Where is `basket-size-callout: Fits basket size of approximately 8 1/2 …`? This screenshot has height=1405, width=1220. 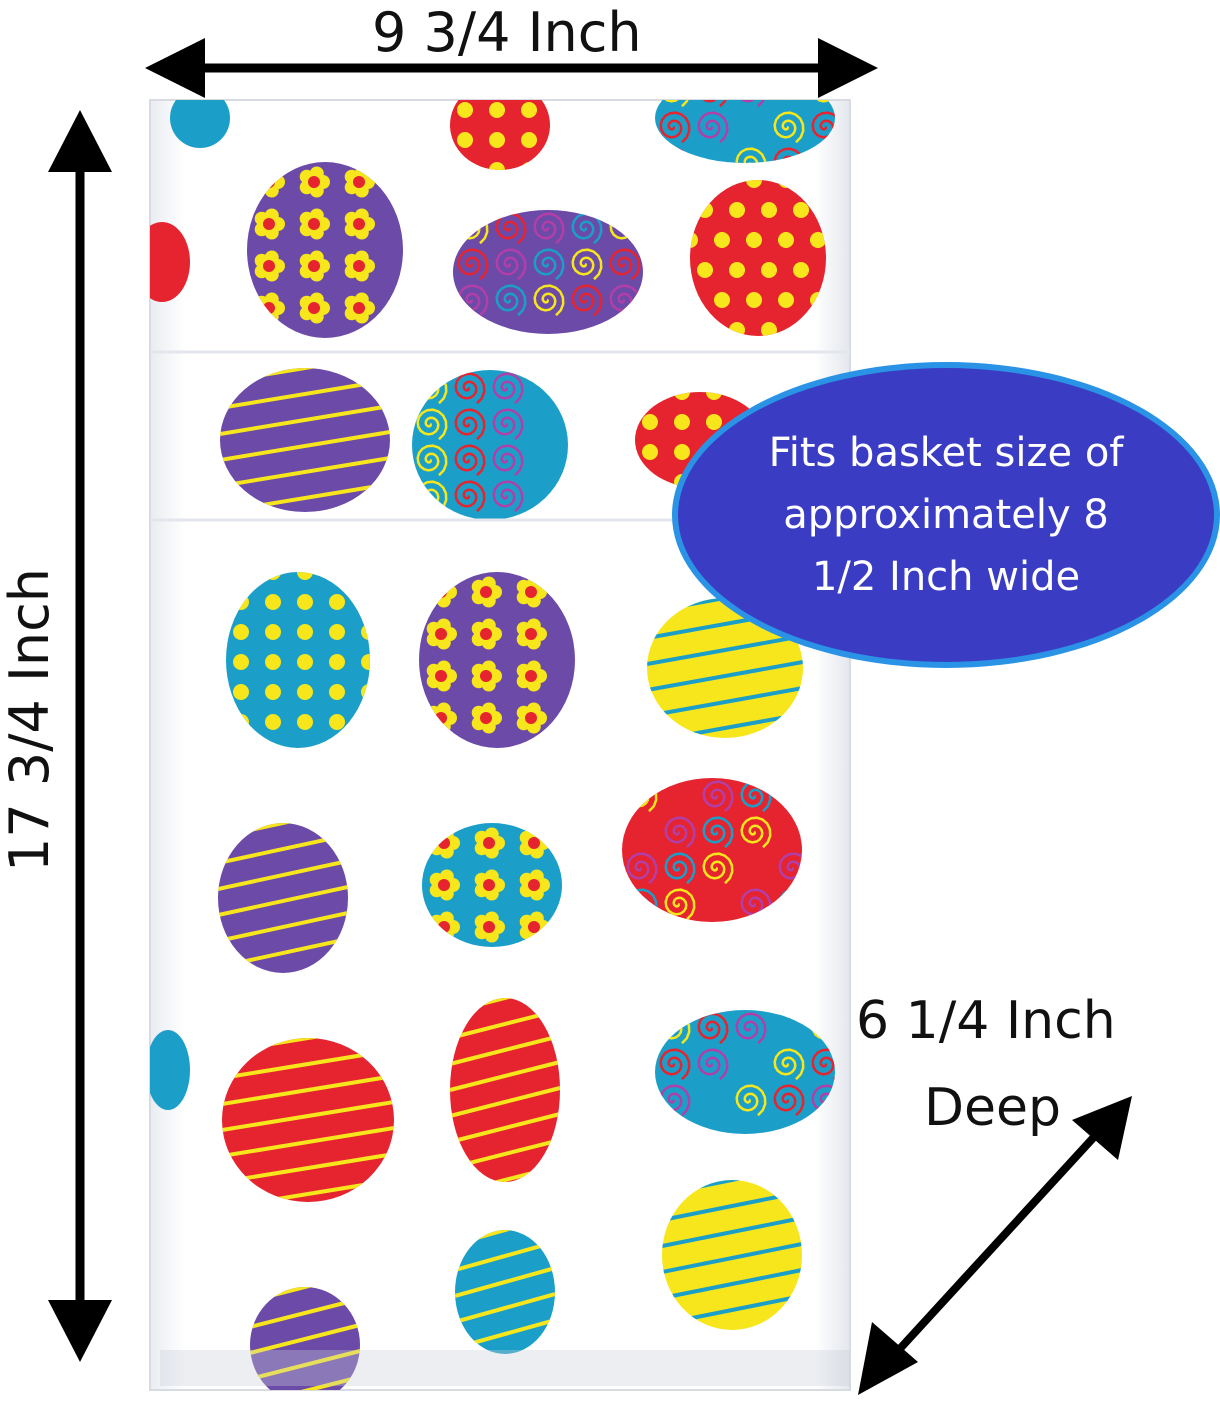 basket-size-callout: Fits basket size of approximately 8 1/2 … is located at coordinates (946, 515).